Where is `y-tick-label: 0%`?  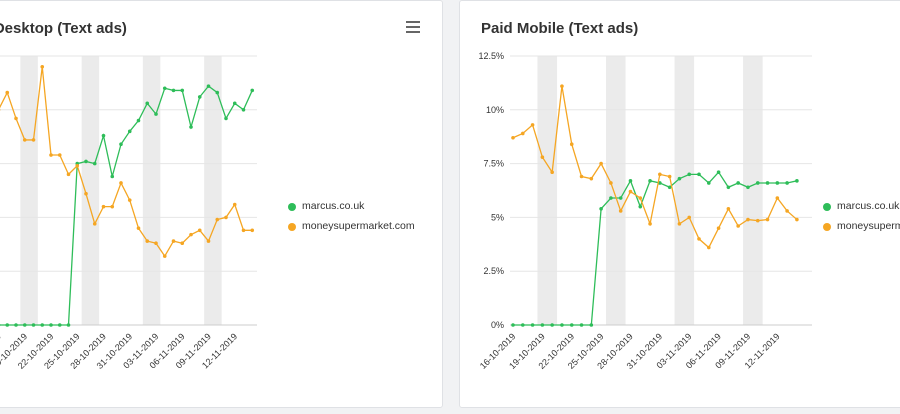
y-tick-label: 0% is located at coordinates (497, 325).